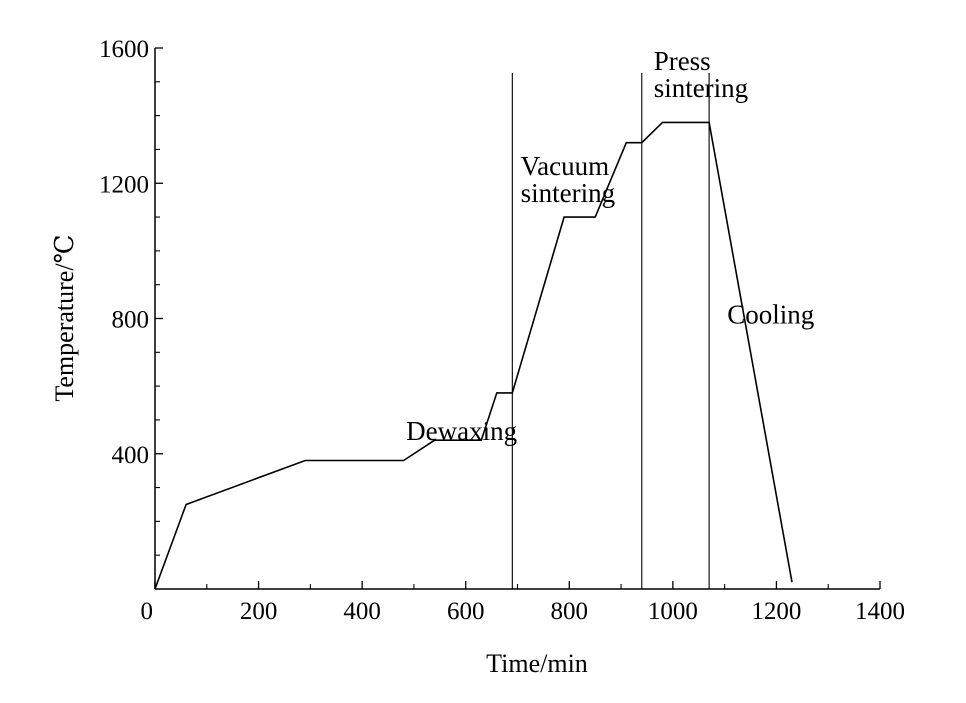 The image size is (966, 703). I want to click on stage-annotation: Vacuum, so click(565, 166).